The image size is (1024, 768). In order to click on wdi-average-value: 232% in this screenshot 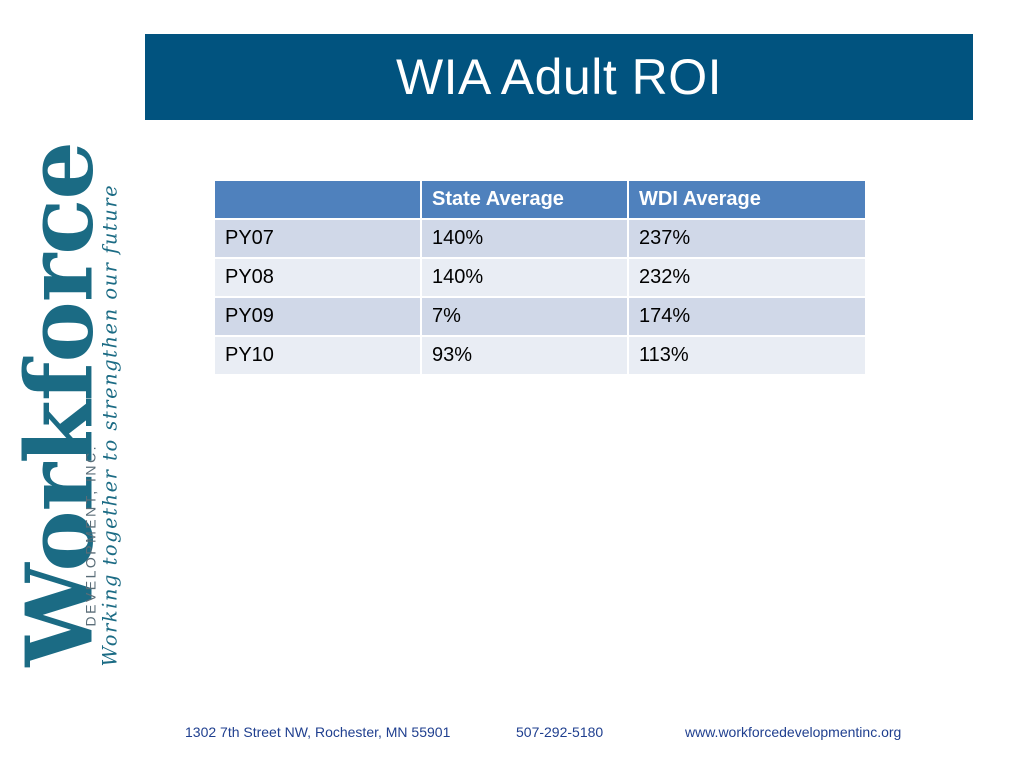, I will do `click(747, 277)`.